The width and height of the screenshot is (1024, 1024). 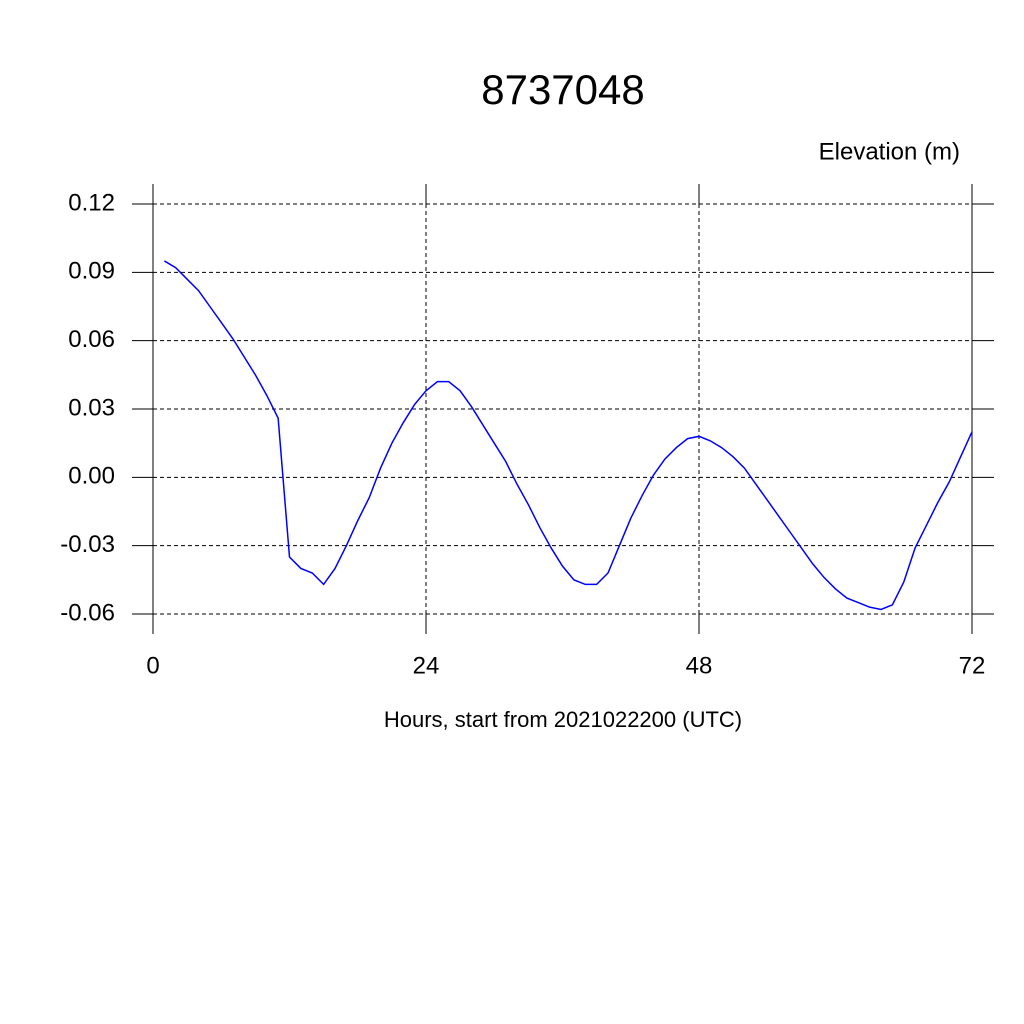 I want to click on y-tick-label: 0.00, so click(x=91, y=476).